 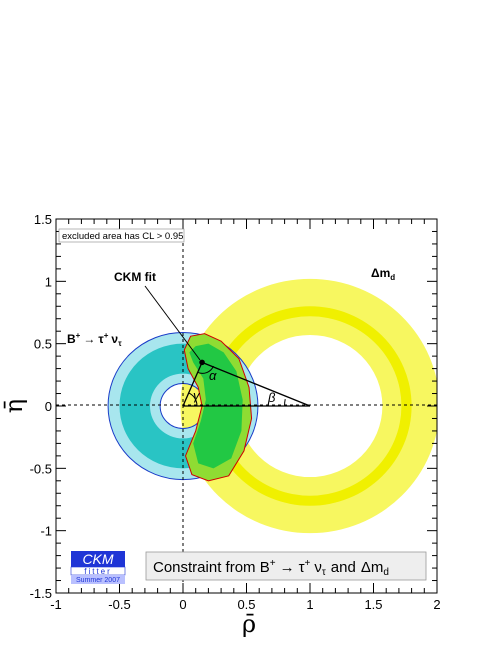 I want to click on unitarity-triangle, so click(x=246, y=383).